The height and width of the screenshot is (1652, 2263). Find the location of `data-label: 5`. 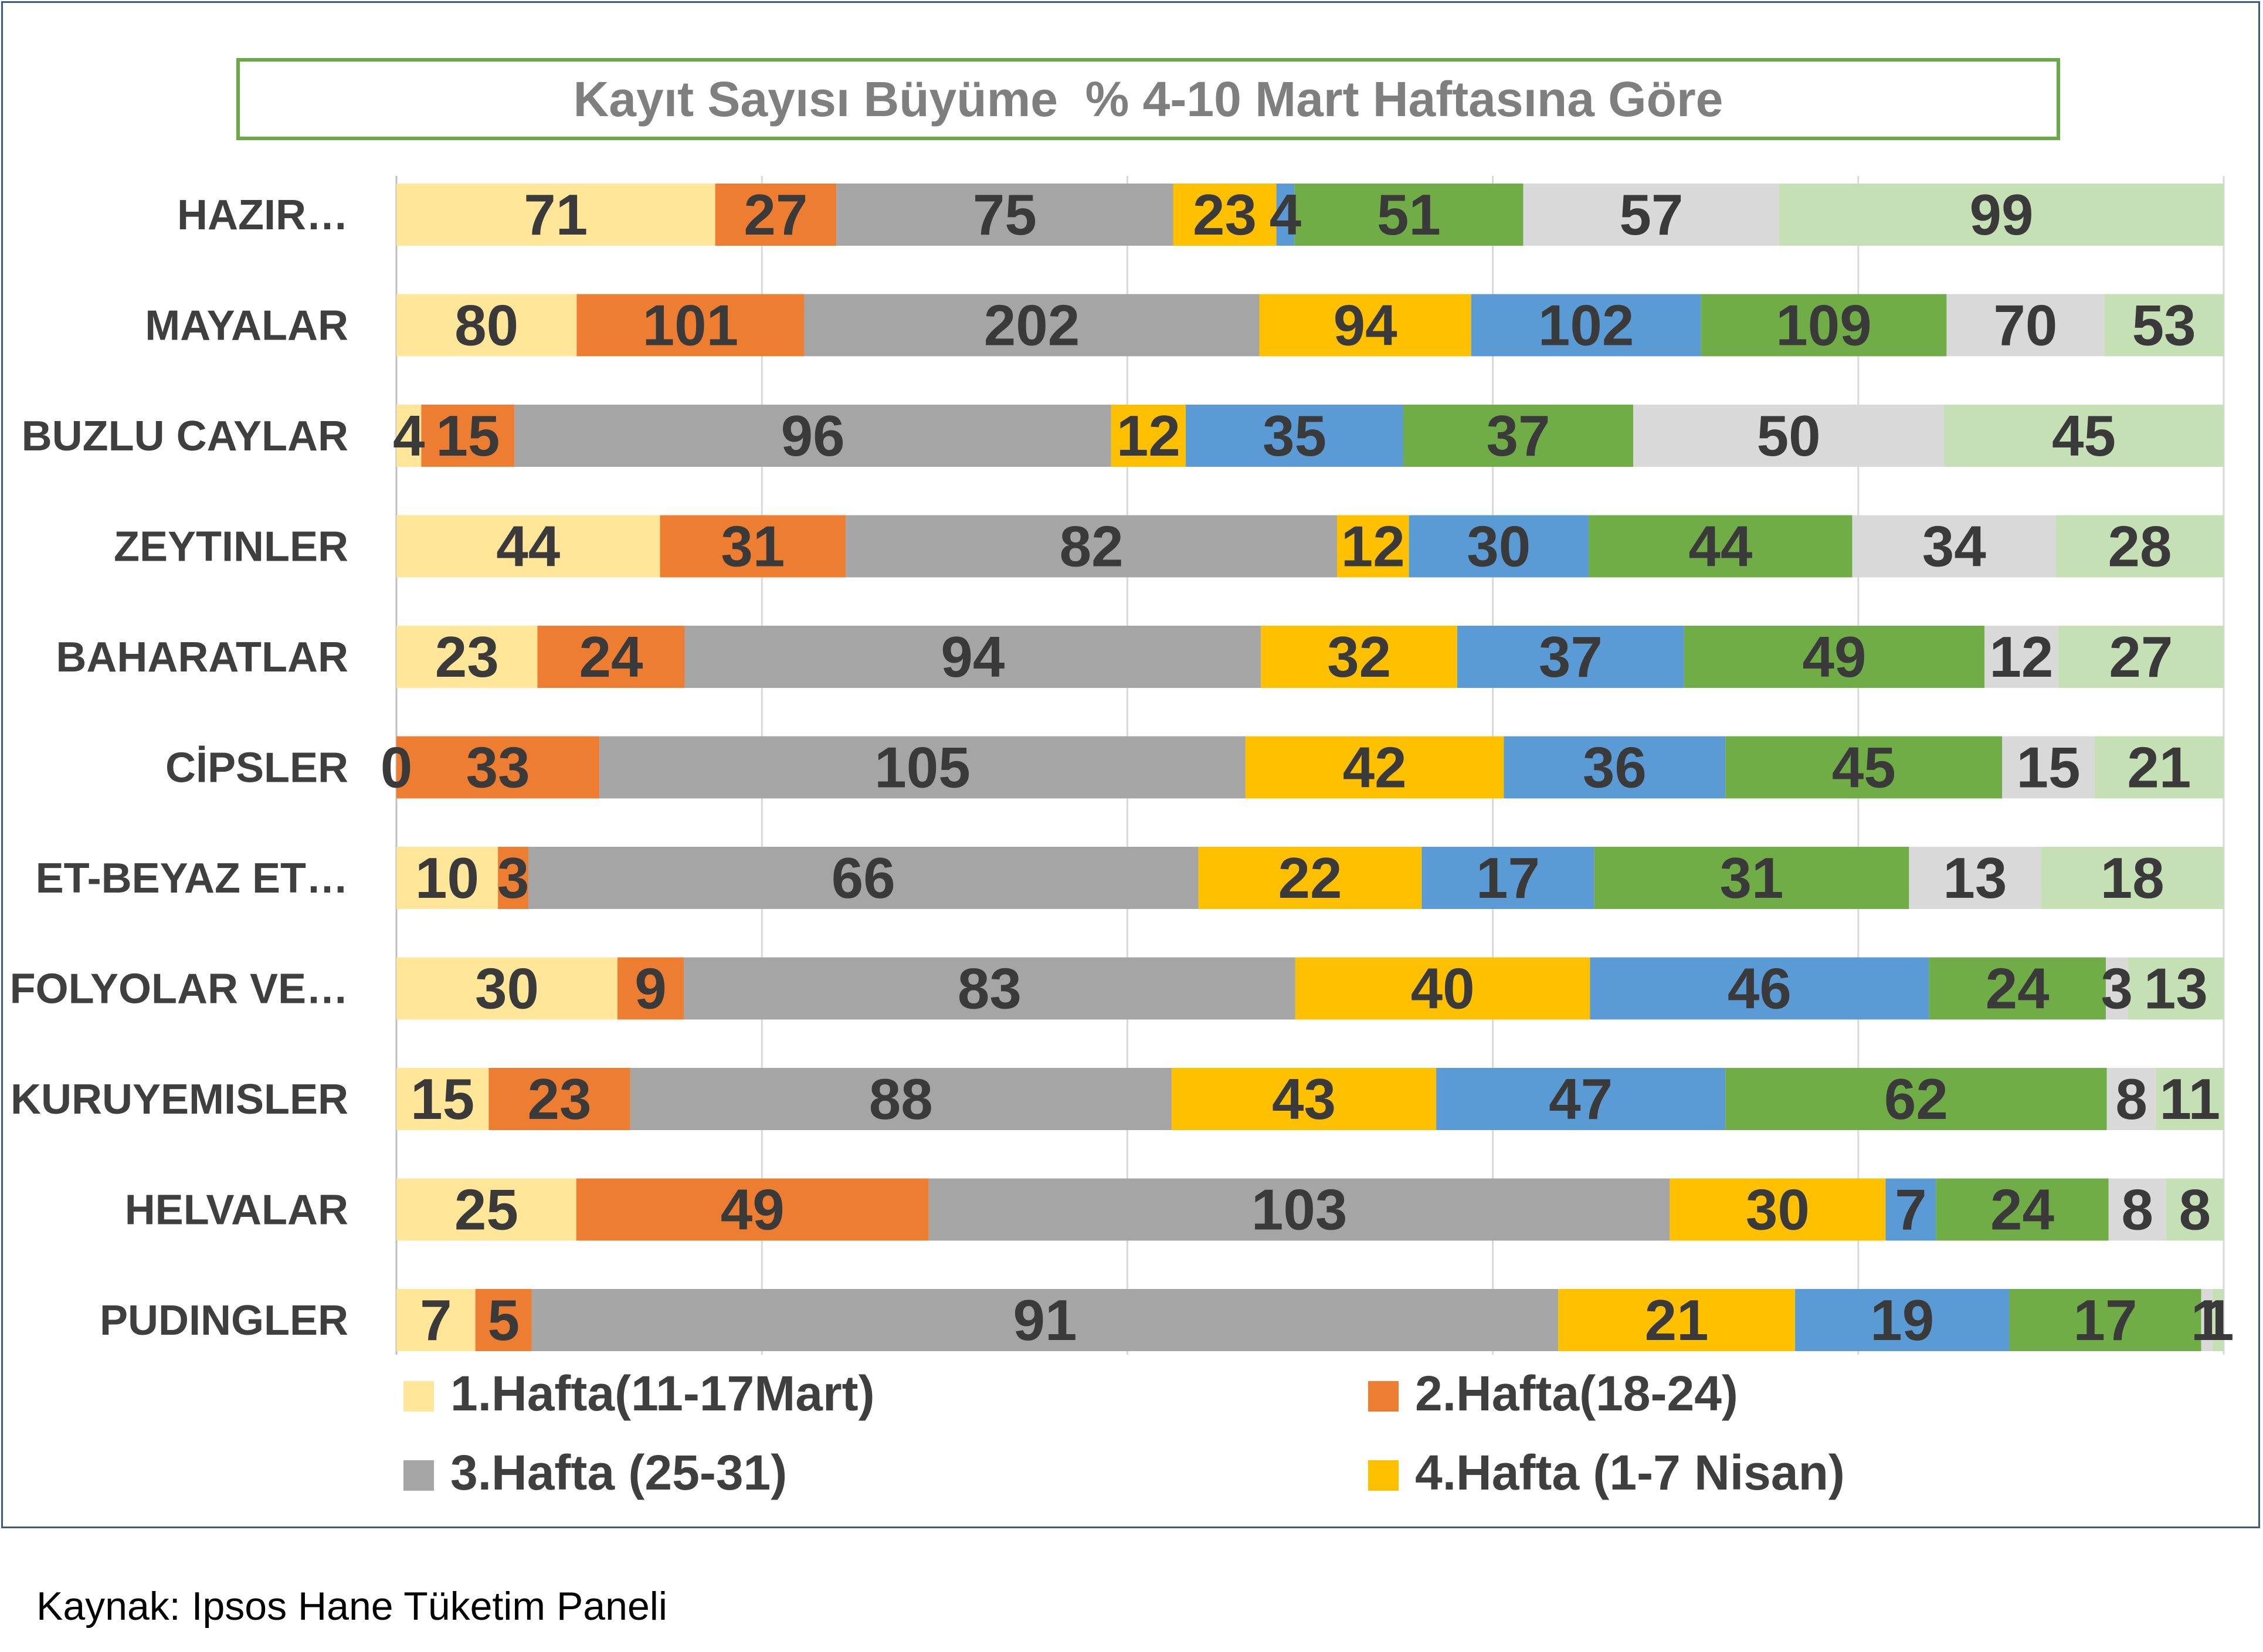

data-label: 5 is located at coordinates (503, 1320).